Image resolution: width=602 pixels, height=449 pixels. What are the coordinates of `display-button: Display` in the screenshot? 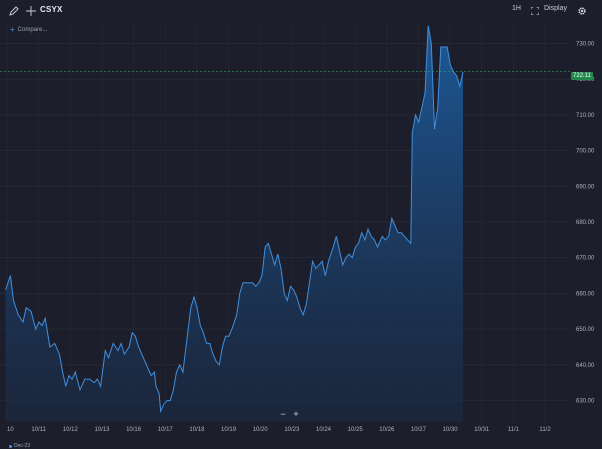 It's located at (555, 8).